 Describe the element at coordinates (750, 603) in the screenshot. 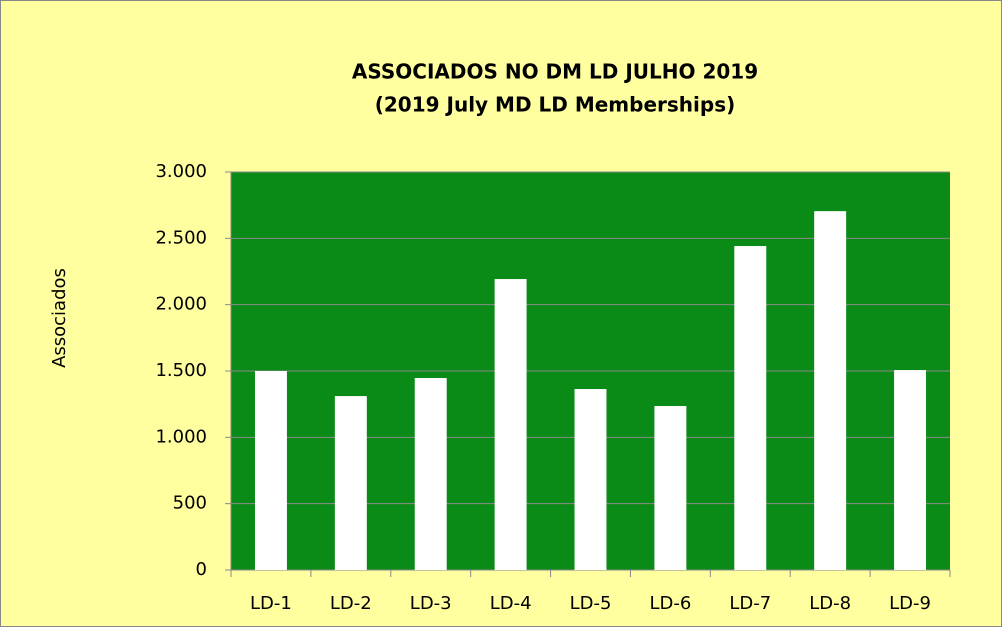

I see `x-tick-label: LD-7` at that location.